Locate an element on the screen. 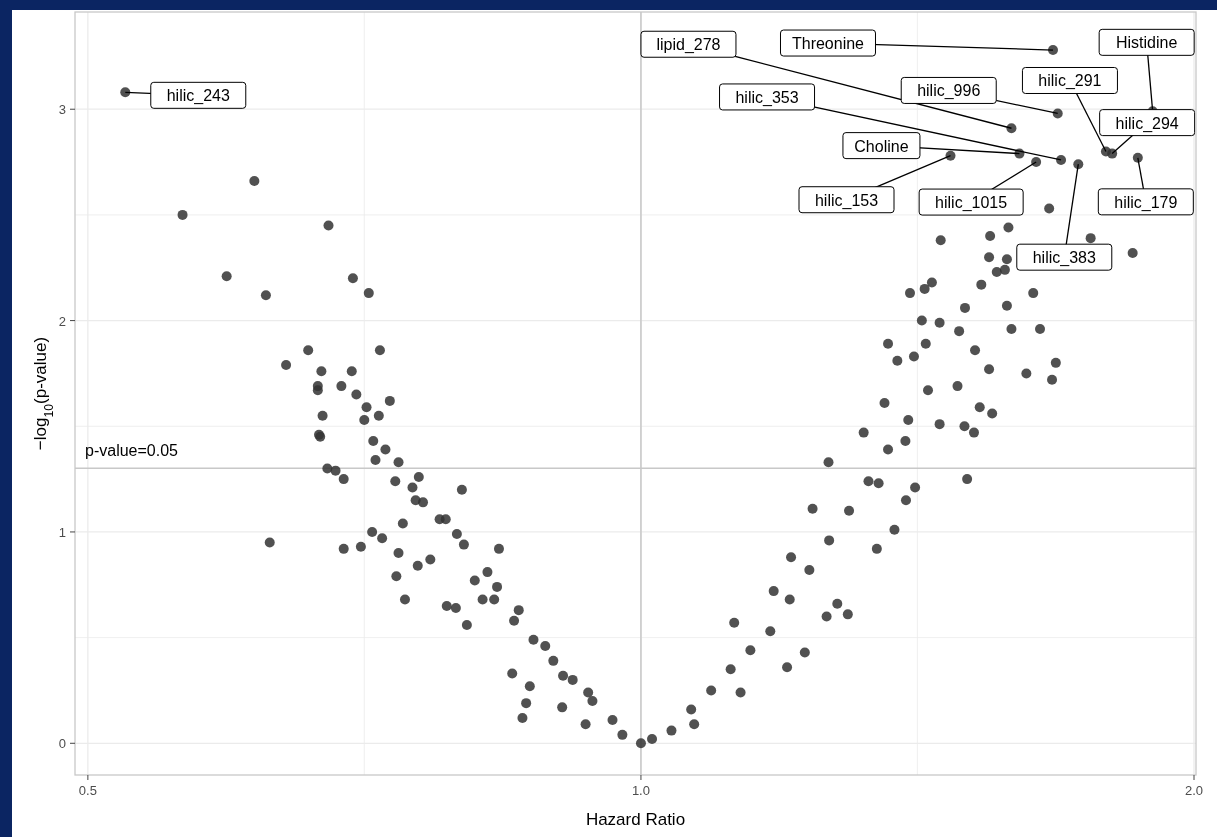  y-tick-label: 1 is located at coordinates (62, 532).